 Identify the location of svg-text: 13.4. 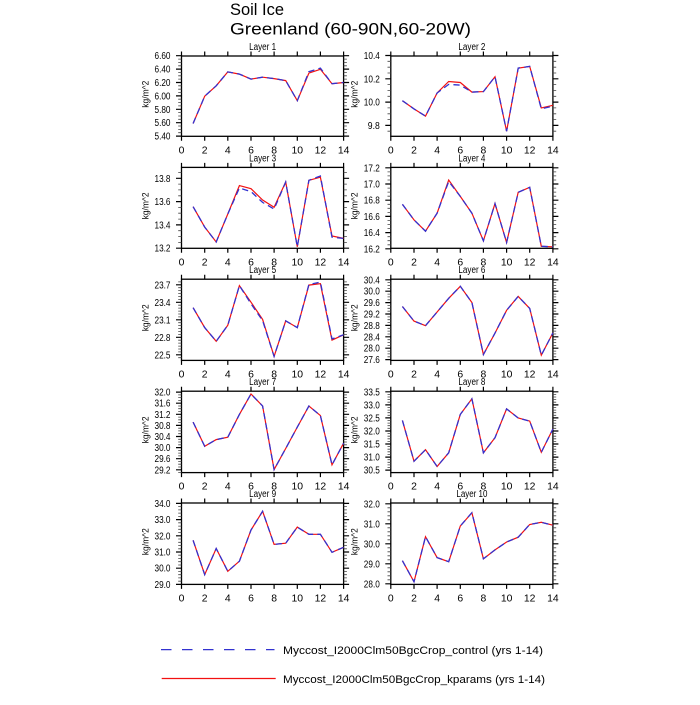
(163, 225).